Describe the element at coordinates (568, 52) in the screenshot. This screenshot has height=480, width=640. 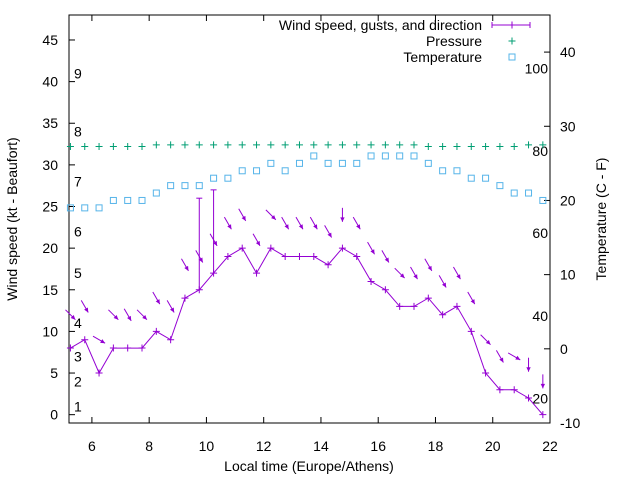
I see `y2-tick-label: 40` at that location.